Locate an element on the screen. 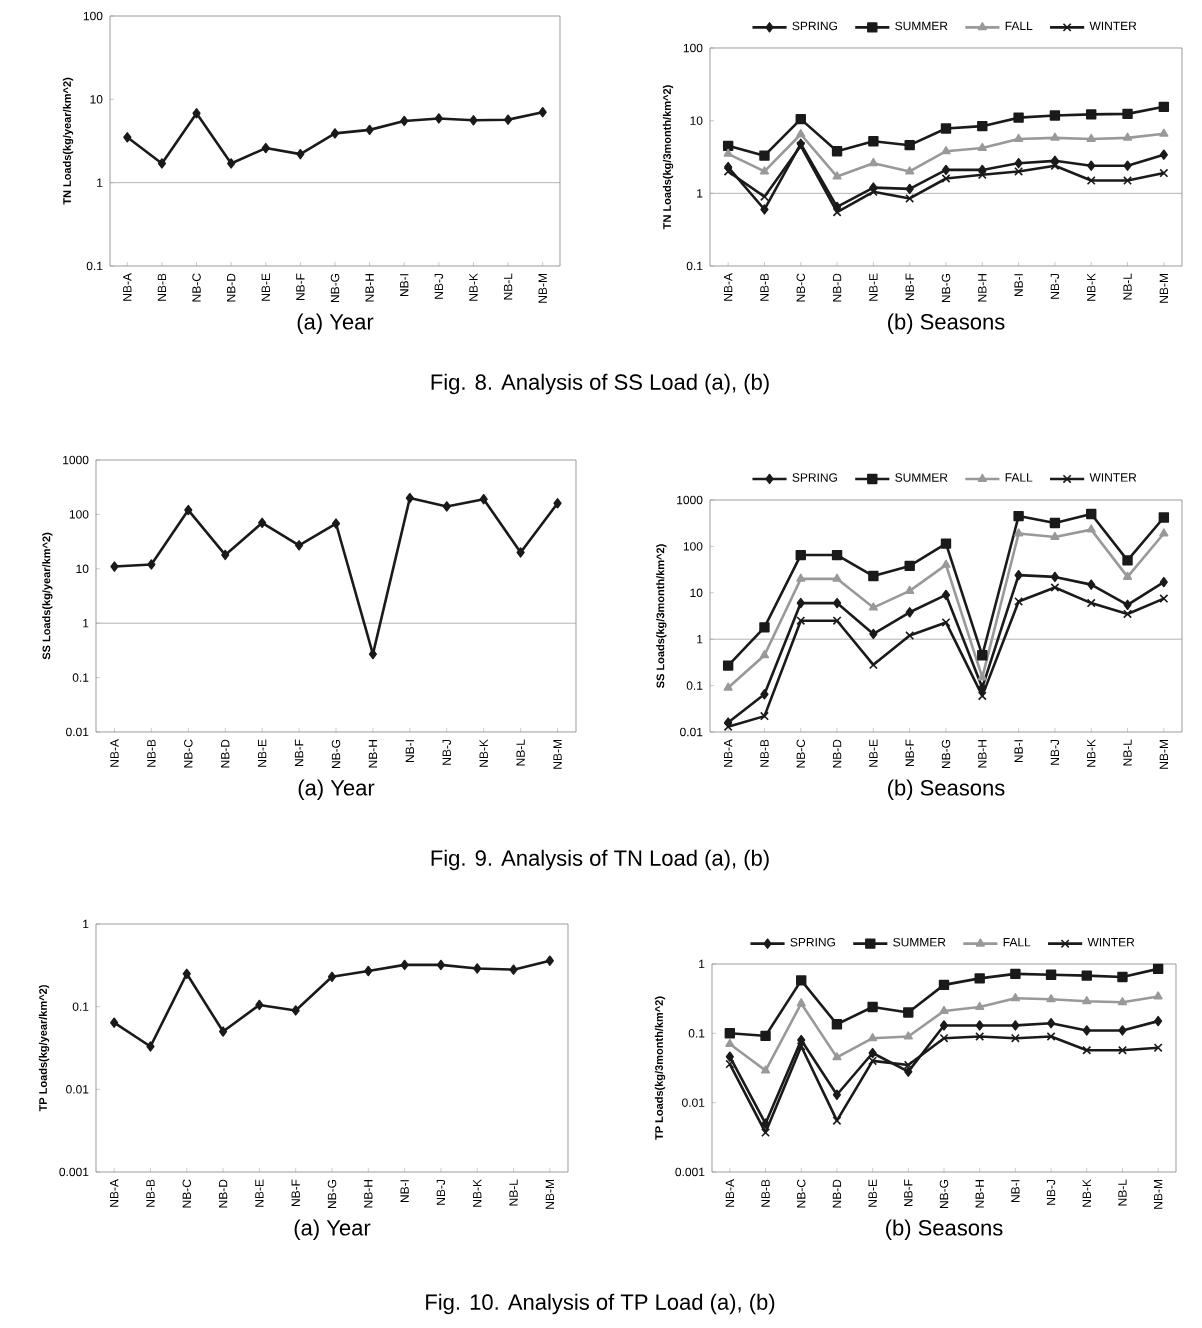 The image size is (1202, 1328). caption: Fig. 9. Analysis of TN Load (a), (b) is located at coordinates (600, 860).